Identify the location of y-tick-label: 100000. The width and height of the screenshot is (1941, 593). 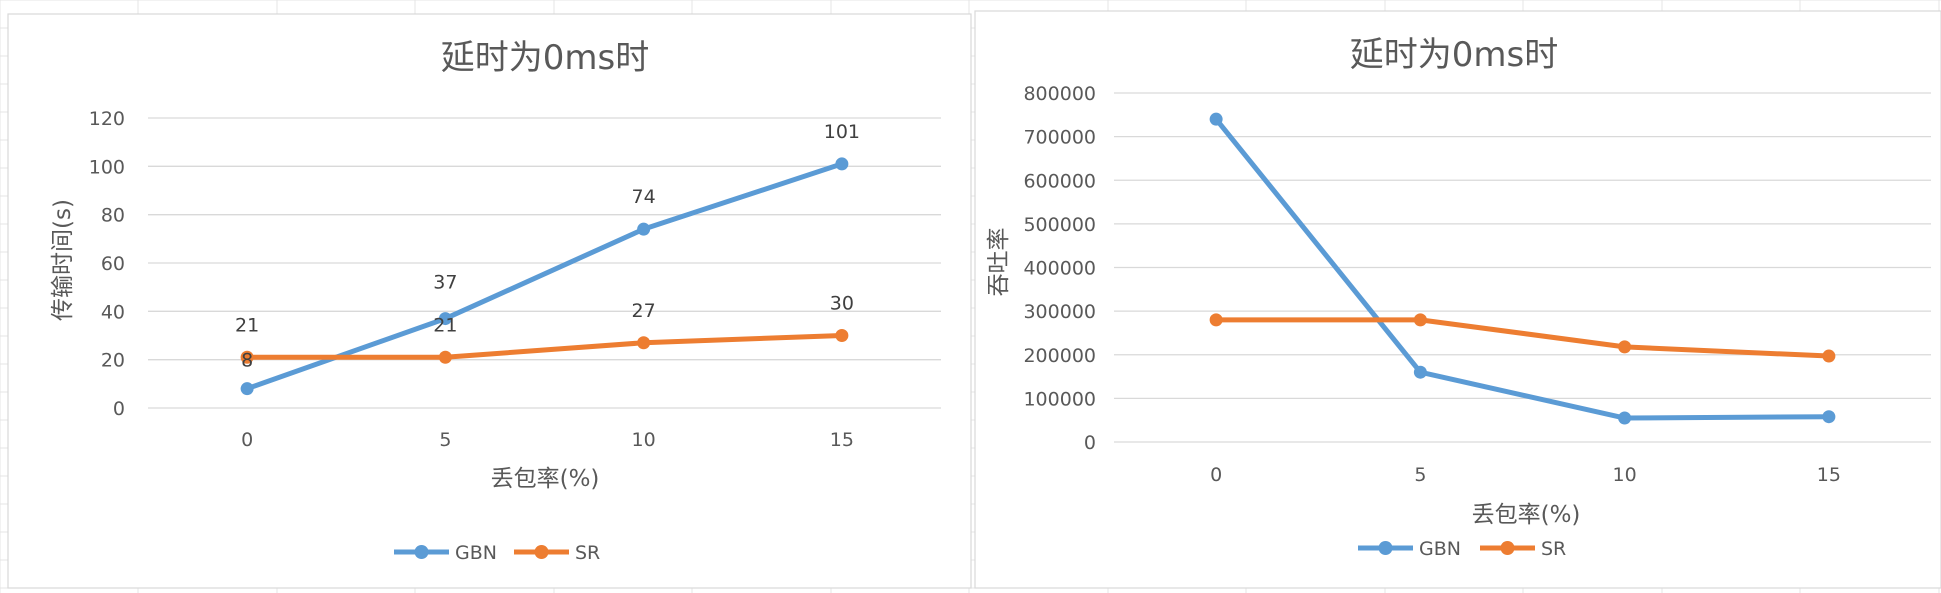
(1059, 399).